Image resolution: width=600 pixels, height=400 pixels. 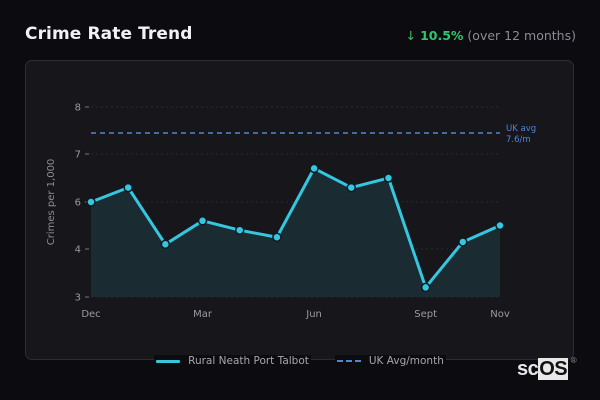 I want to click on solid-line-swatch-icon, so click(x=168, y=361).